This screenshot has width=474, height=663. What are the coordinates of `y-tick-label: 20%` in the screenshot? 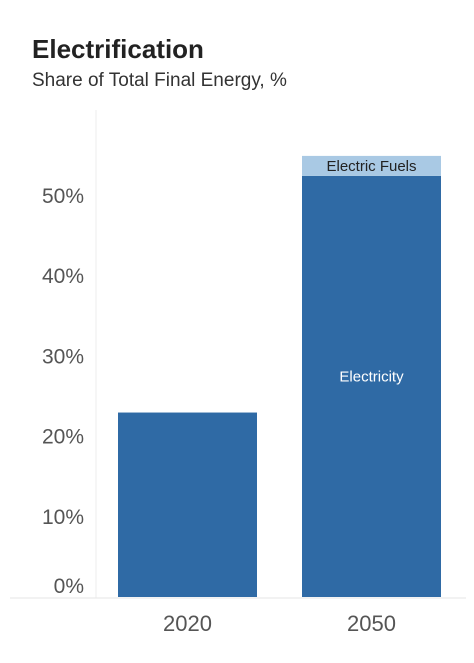 It's located at (63, 437).